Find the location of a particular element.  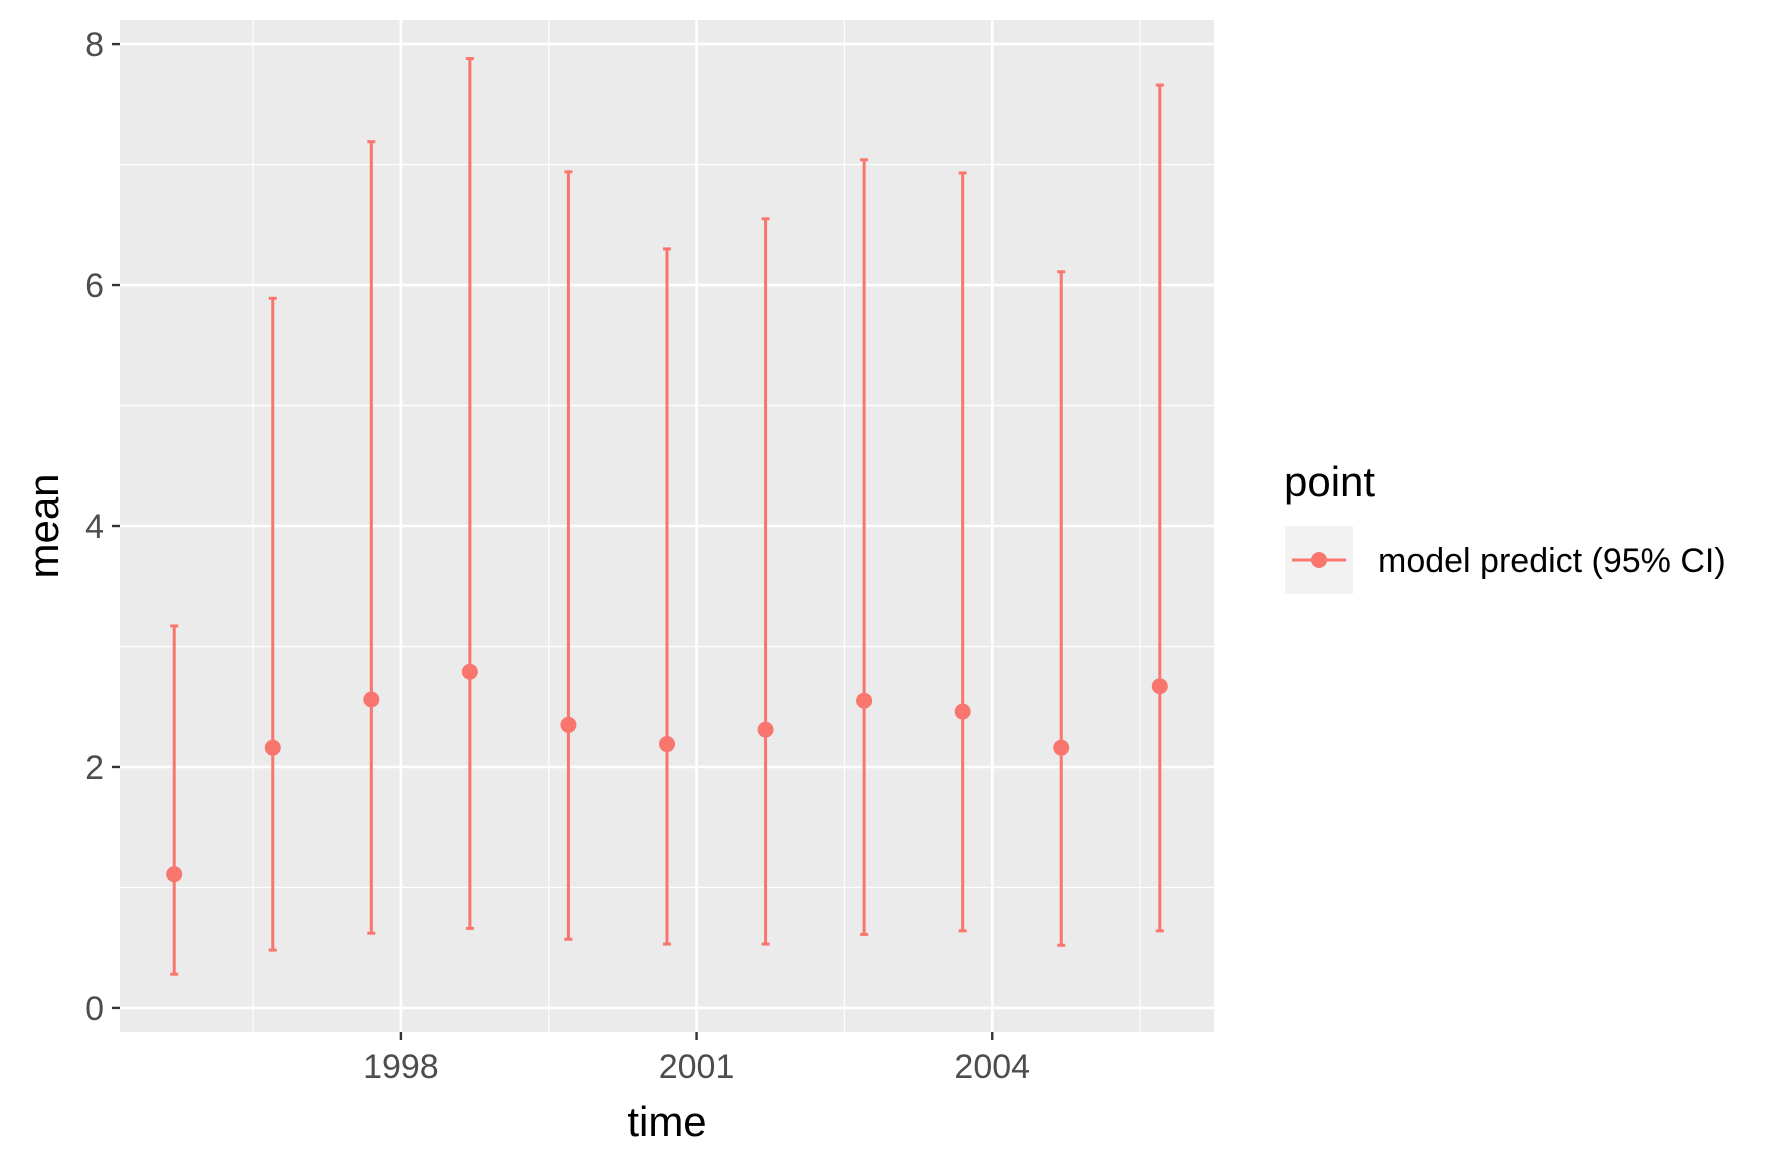

x-tick-label: 1998 is located at coordinates (401, 1067).